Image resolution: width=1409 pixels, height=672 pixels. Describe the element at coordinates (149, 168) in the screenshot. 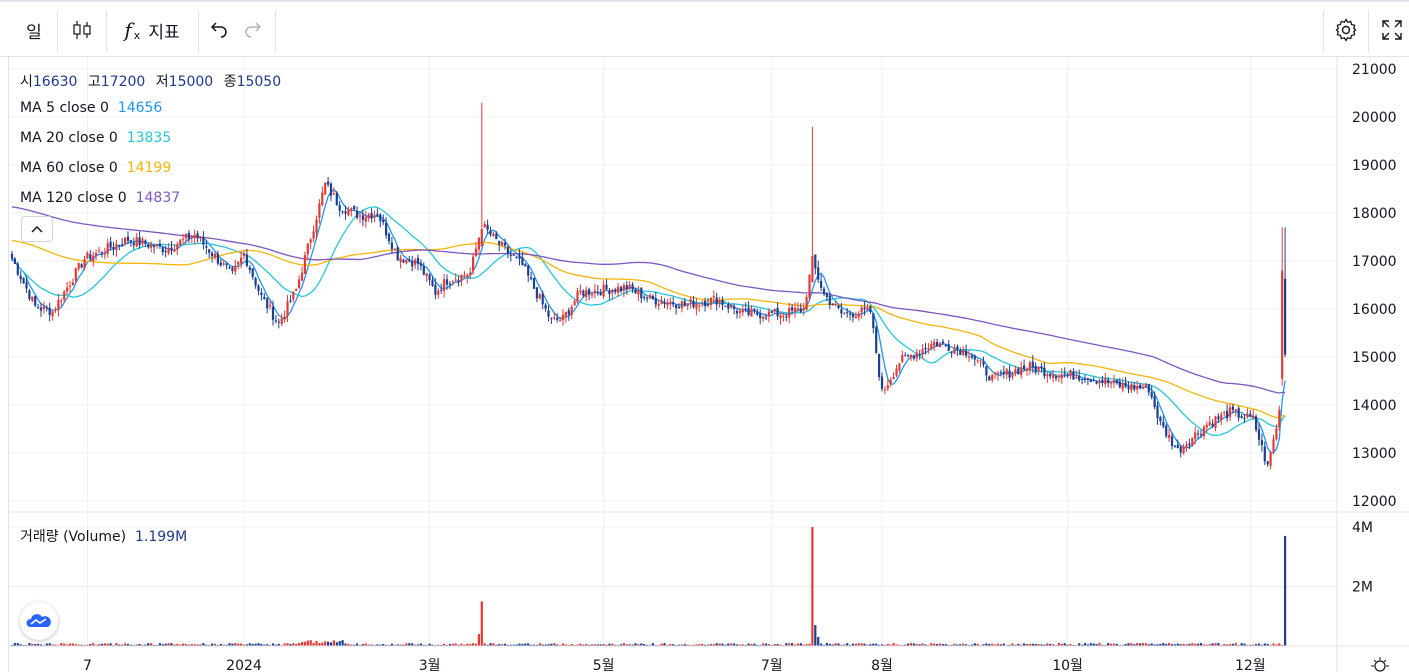

I see `ma60-value: 14199` at that location.